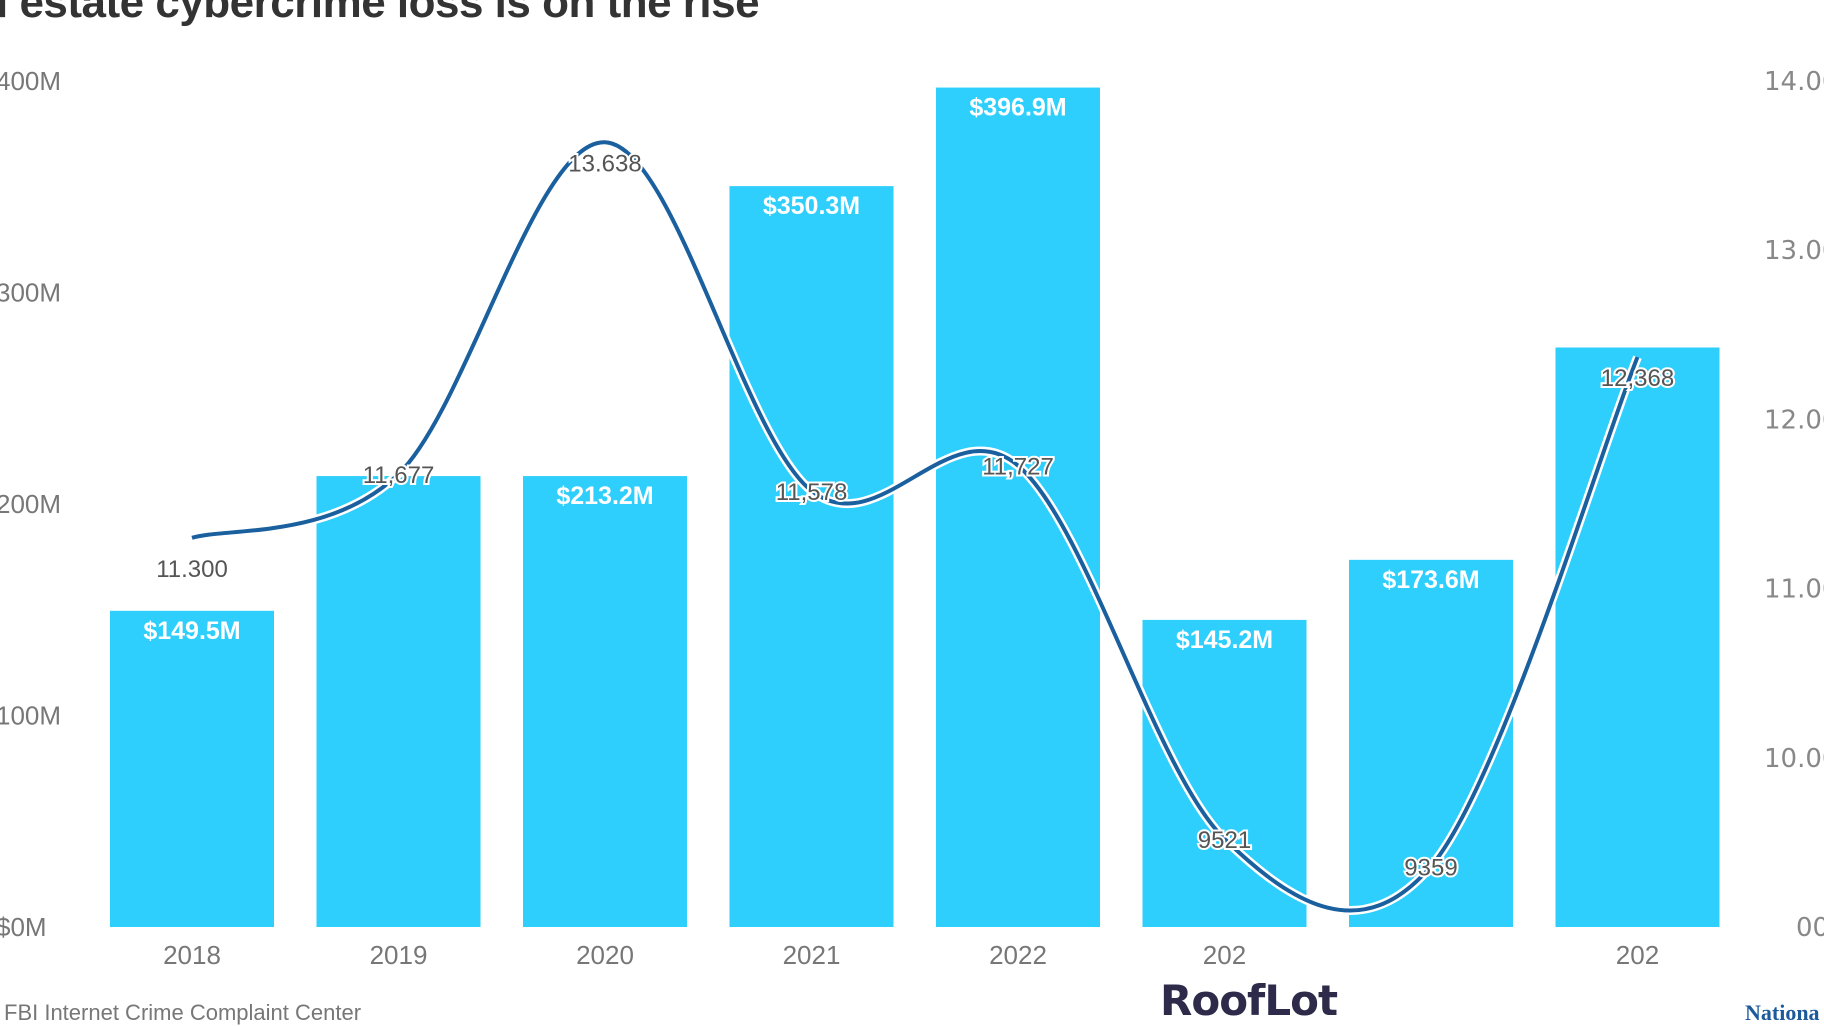 The width and height of the screenshot is (1824, 1026). Describe the element at coordinates (1637, 378) in the screenshot. I see `line-data-label: 12,368` at that location.